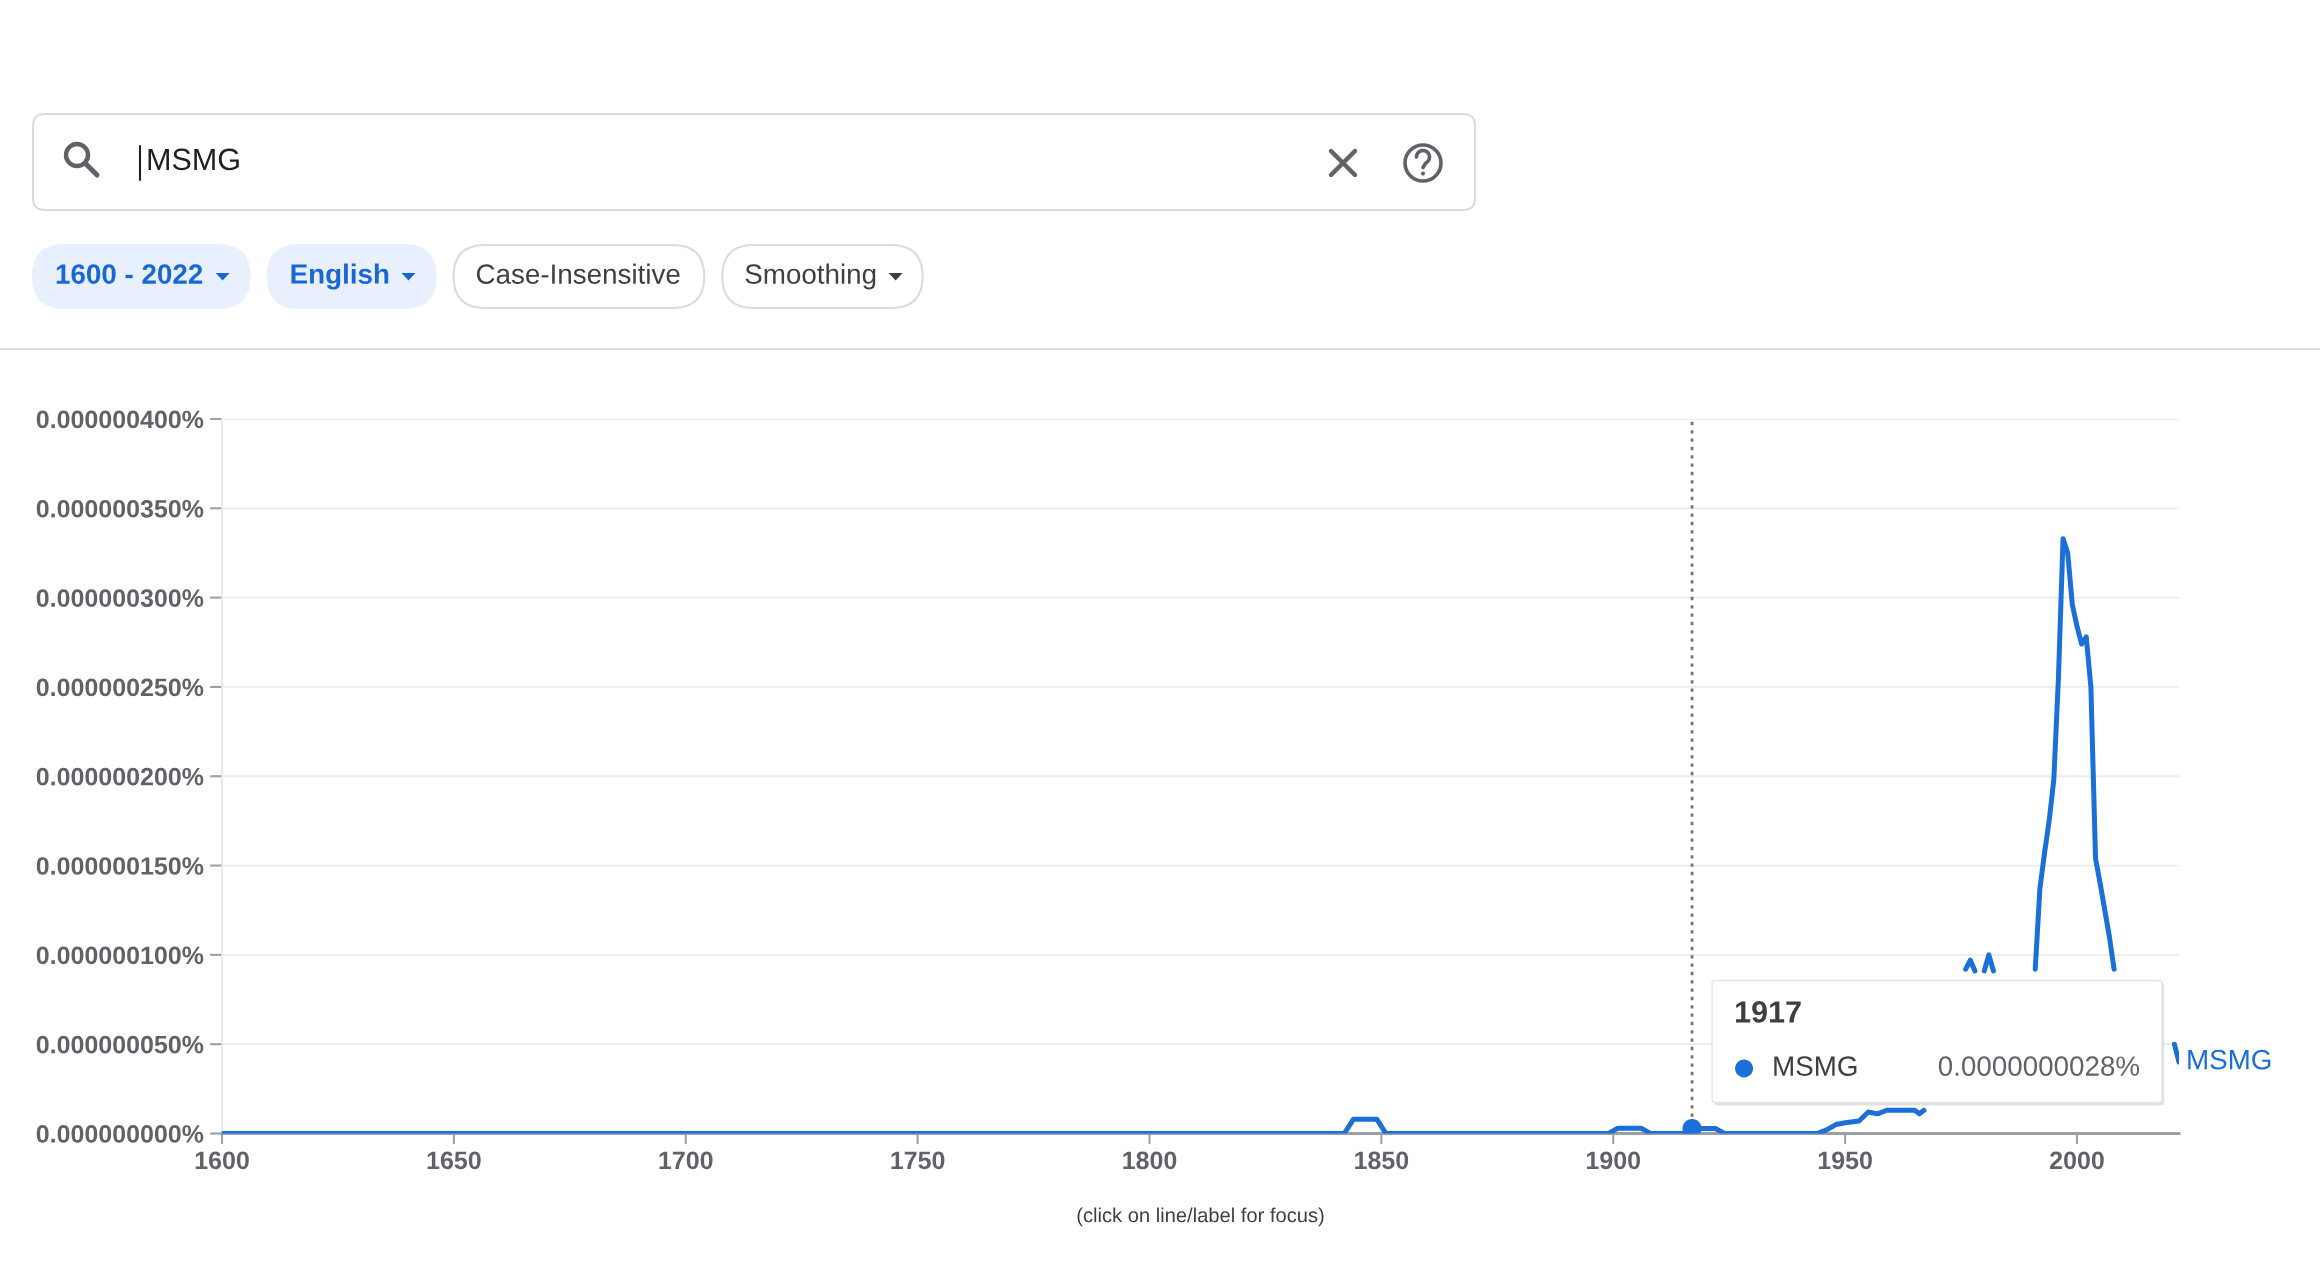  I want to click on x-tick-label: 2000, so click(2077, 1160).